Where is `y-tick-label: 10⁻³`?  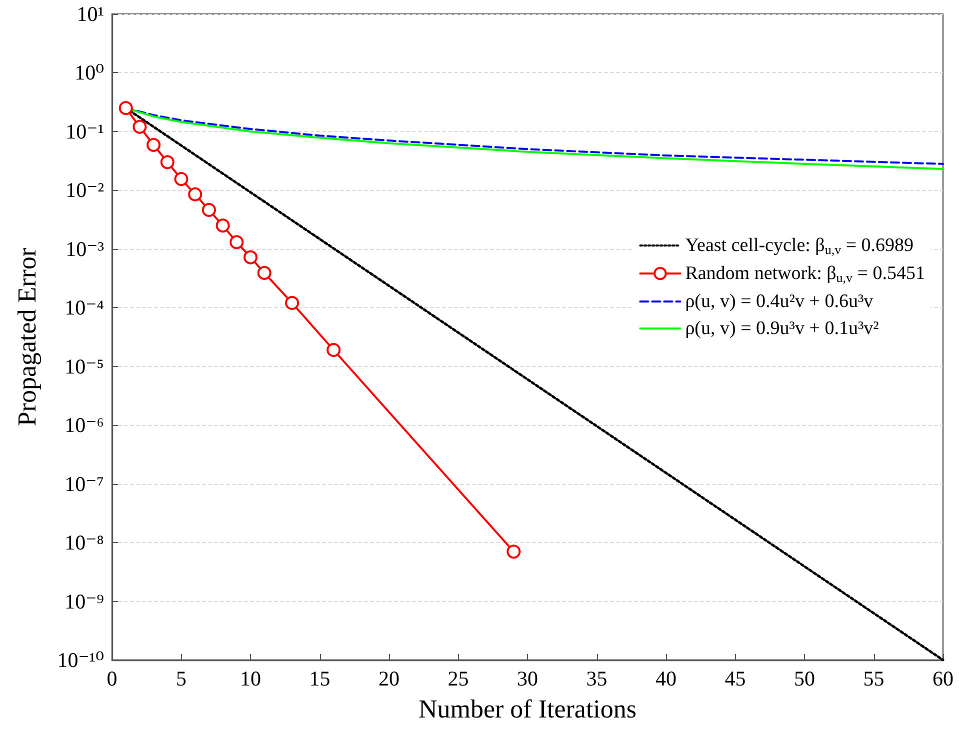 y-tick-label: 10⁻³ is located at coordinates (85, 248).